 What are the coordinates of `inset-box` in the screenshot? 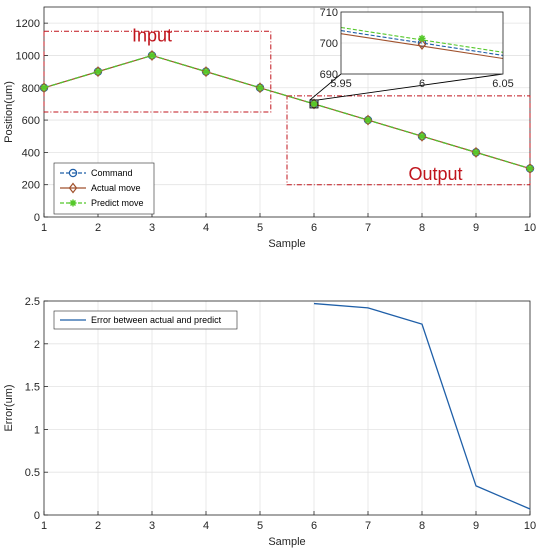 It's located at (422, 43).